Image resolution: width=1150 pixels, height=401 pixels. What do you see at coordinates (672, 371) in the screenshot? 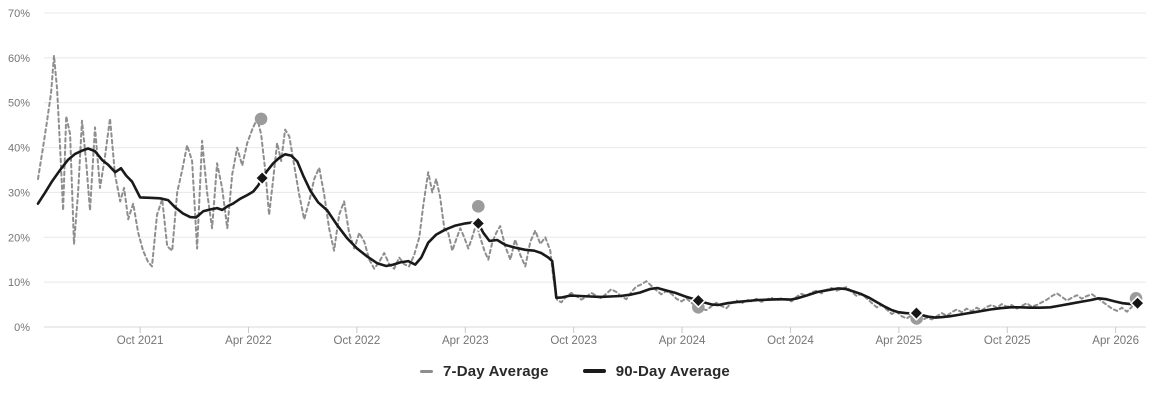
I see `legend-label-90day: 90-Day Average` at bounding box center [672, 371].